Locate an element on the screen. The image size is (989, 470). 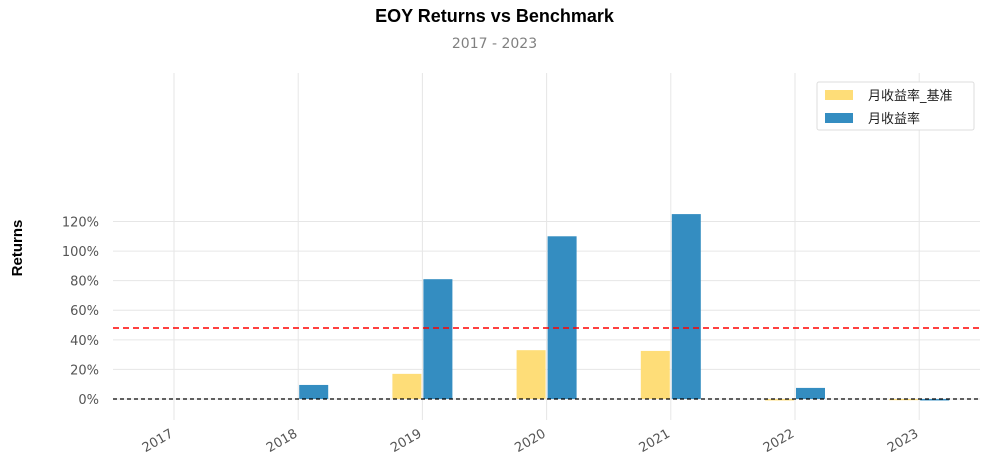
y-axis-label: Returns is located at coordinates (17, 248).